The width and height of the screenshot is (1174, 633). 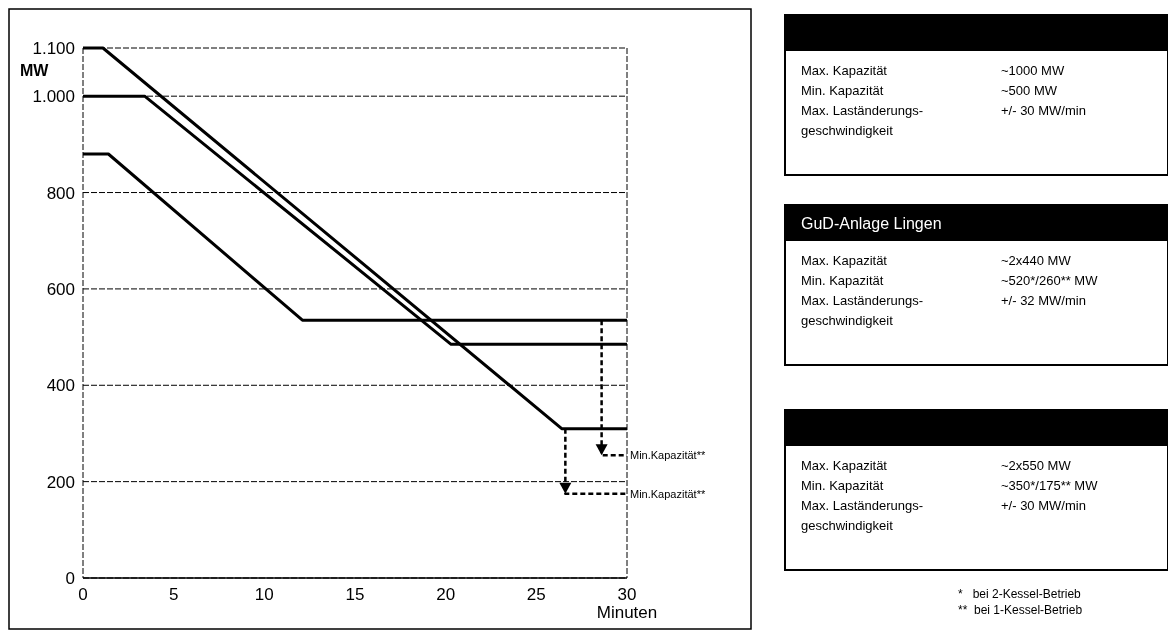 I want to click on text: ~500 MW, so click(x=1029, y=90).